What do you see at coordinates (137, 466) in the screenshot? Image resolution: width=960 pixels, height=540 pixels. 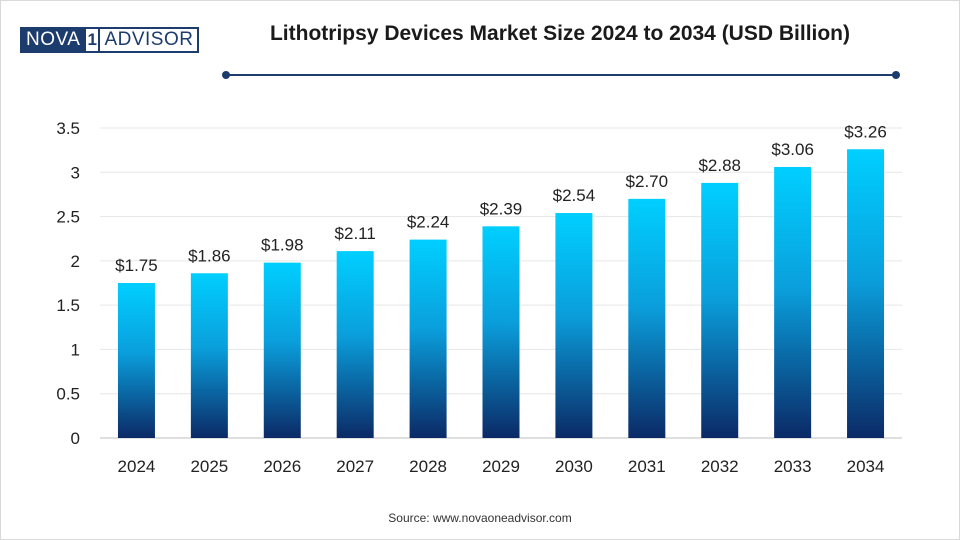 I see `x-tick-label: 2024` at bounding box center [137, 466].